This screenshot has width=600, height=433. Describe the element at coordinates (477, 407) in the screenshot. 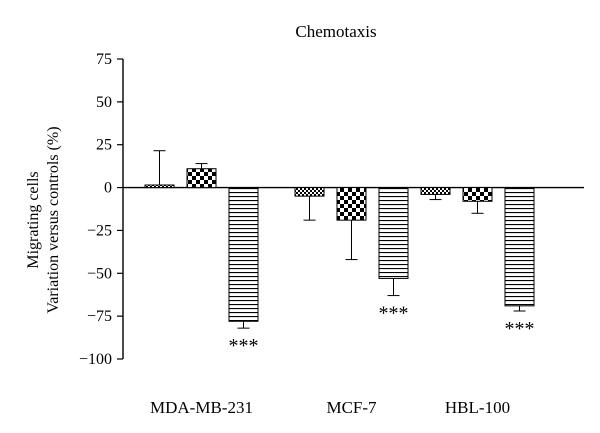

I see `category-label: HBL-100` at that location.